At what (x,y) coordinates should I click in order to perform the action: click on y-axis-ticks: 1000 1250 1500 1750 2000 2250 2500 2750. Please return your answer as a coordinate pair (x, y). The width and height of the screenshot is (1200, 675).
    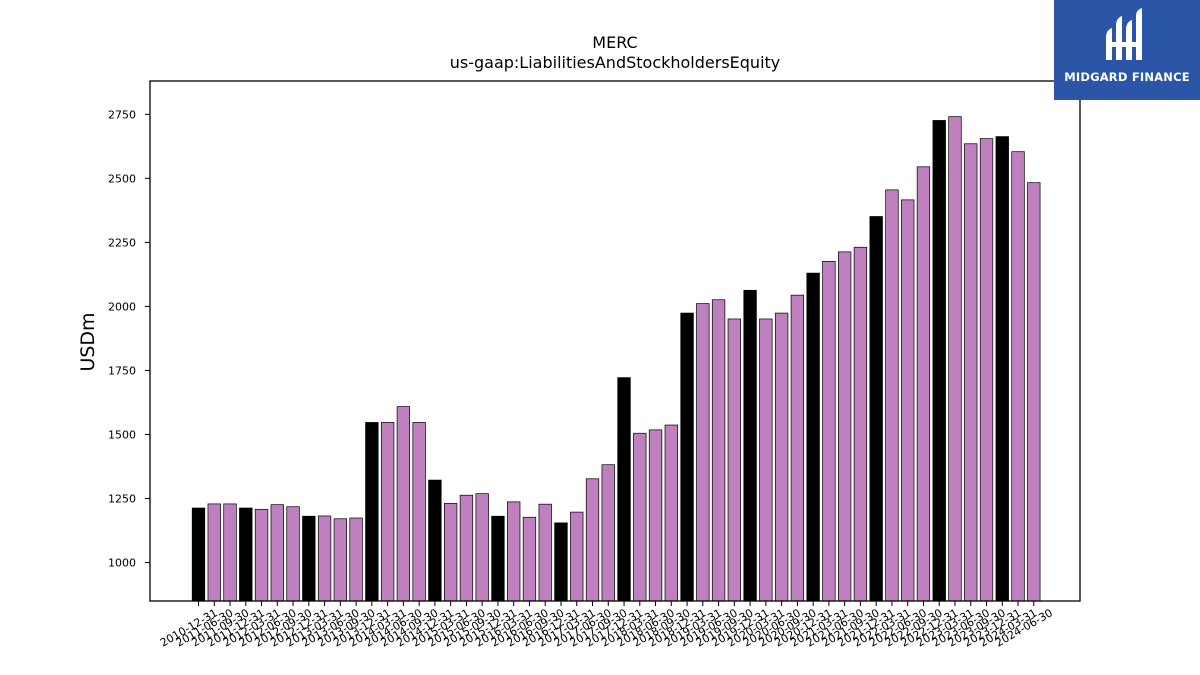
    Looking at the image, I should click on (129, 339).